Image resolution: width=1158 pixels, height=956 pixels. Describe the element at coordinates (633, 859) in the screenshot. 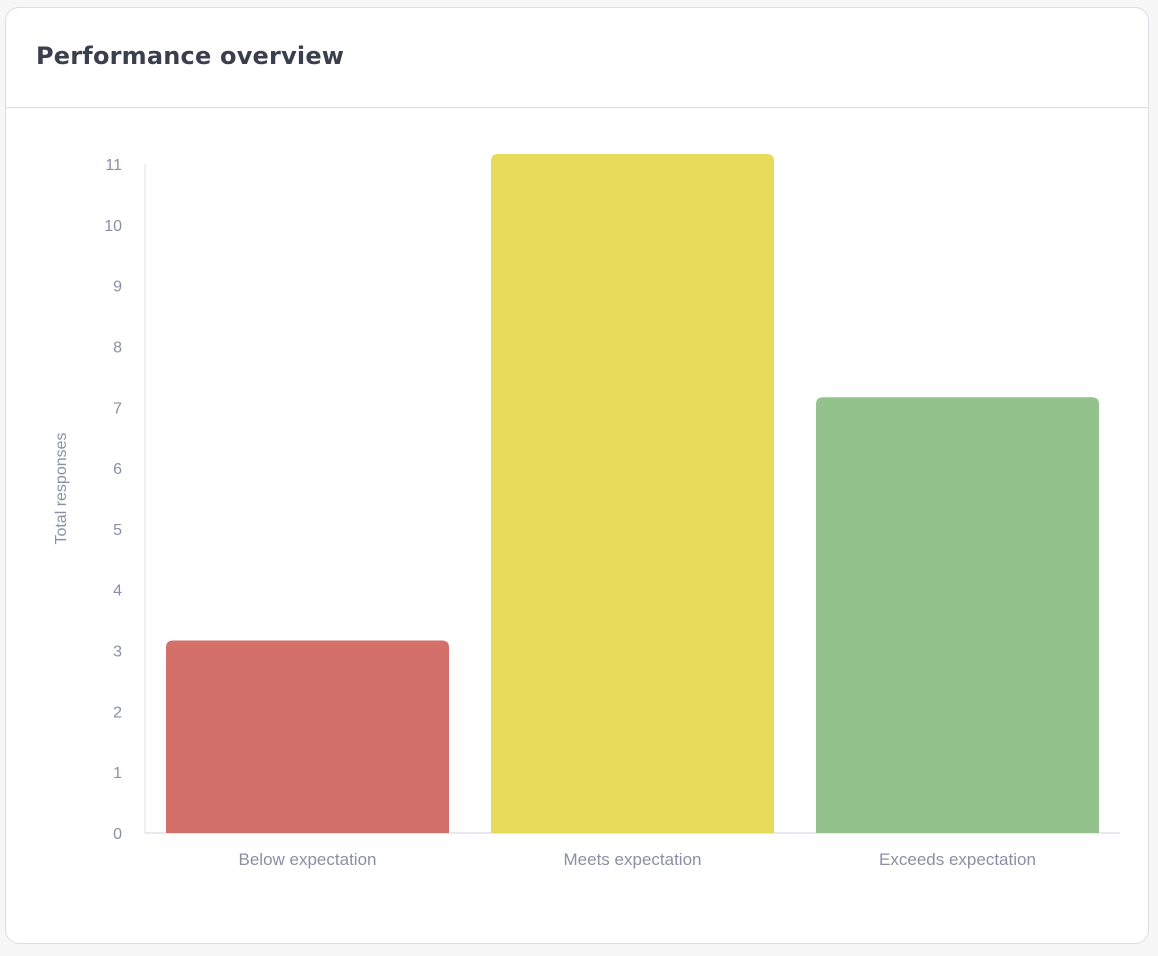

I see `x-tick-label: Meets expectation` at that location.